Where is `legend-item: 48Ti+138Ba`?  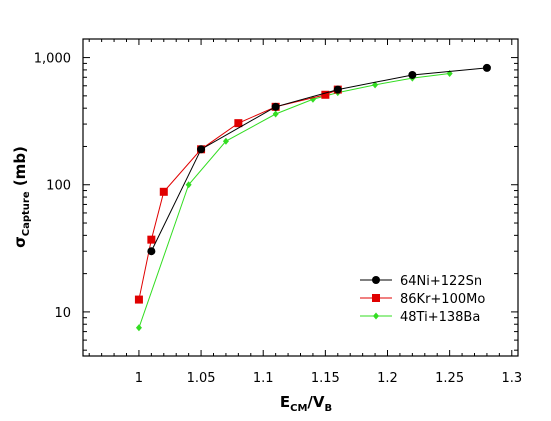 legend-item: 48Ti+138Ba is located at coordinates (420, 317).